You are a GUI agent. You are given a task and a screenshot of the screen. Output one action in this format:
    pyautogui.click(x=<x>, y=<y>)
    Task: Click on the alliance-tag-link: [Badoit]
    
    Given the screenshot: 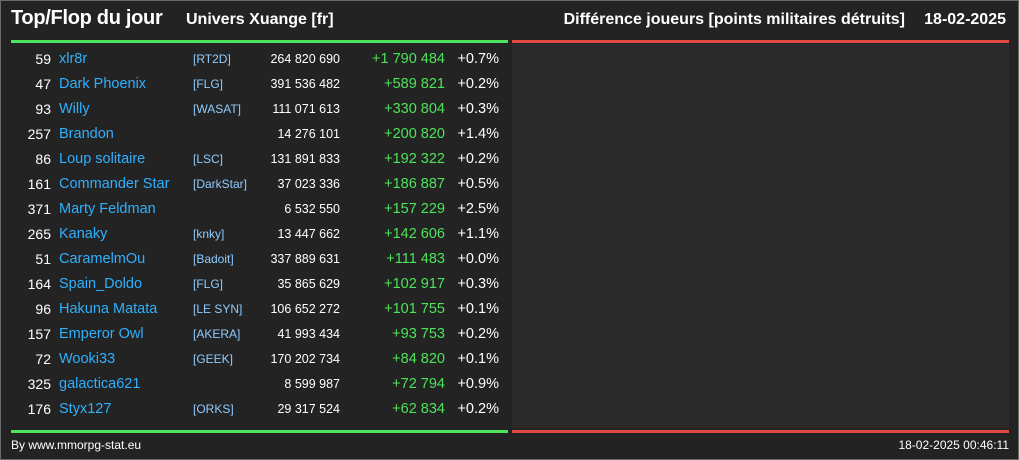 What is the action you would take?
    pyautogui.click(x=213, y=259)
    